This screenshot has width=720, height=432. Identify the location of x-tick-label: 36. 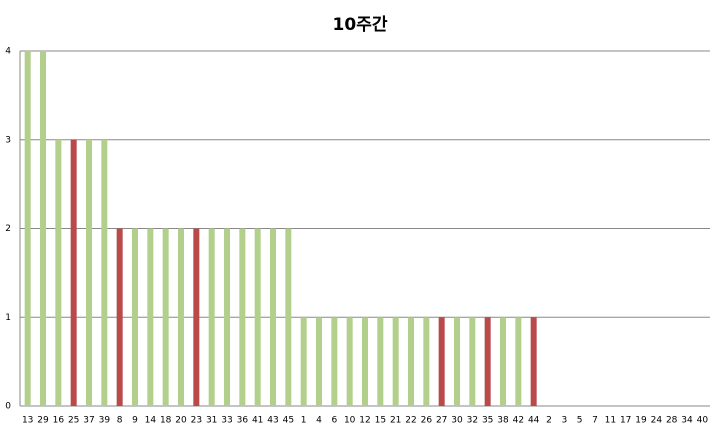
(243, 421).